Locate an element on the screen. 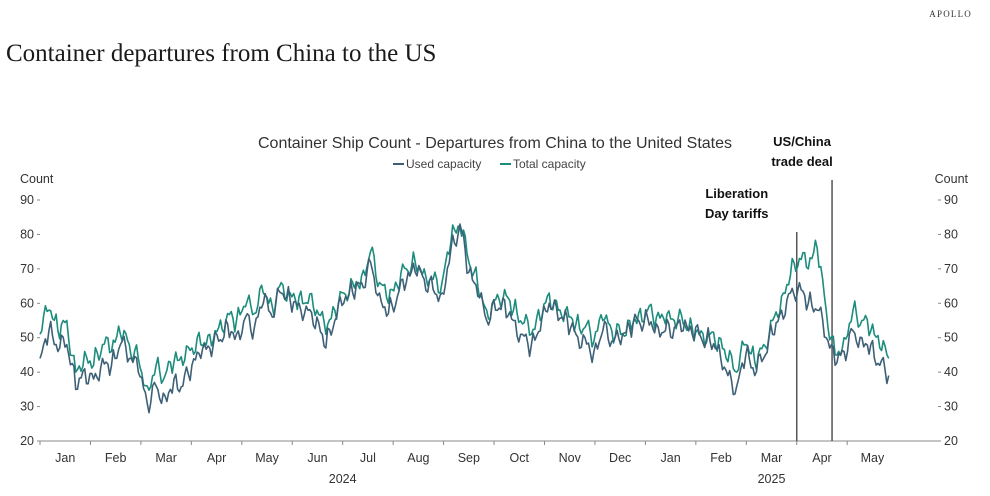  y-axis-left-label: Count is located at coordinates (37, 179).